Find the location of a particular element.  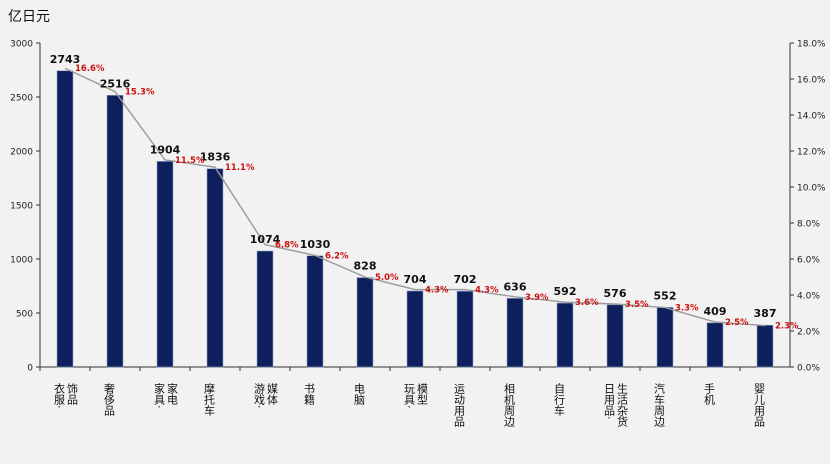

bar-value-label: 387 is located at coordinates (765, 313).